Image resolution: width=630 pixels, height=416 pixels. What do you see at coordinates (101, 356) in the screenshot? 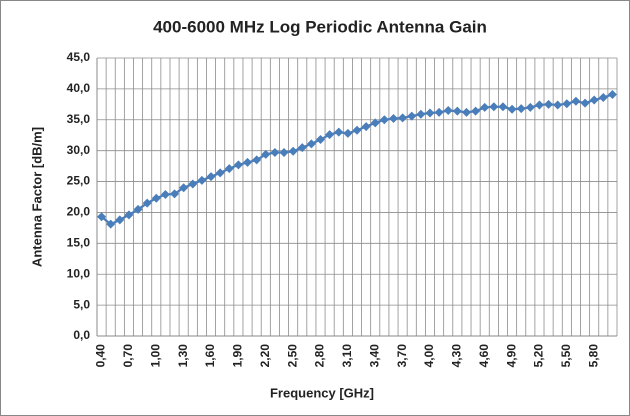
I see `x-tick-label: 0,40` at bounding box center [101, 356].